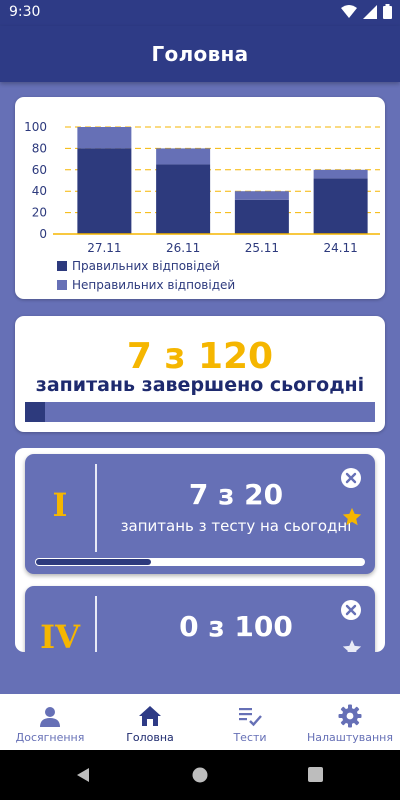 This screenshot has height=800, width=400. I want to click on system-navigation-bar, so click(200, 775).